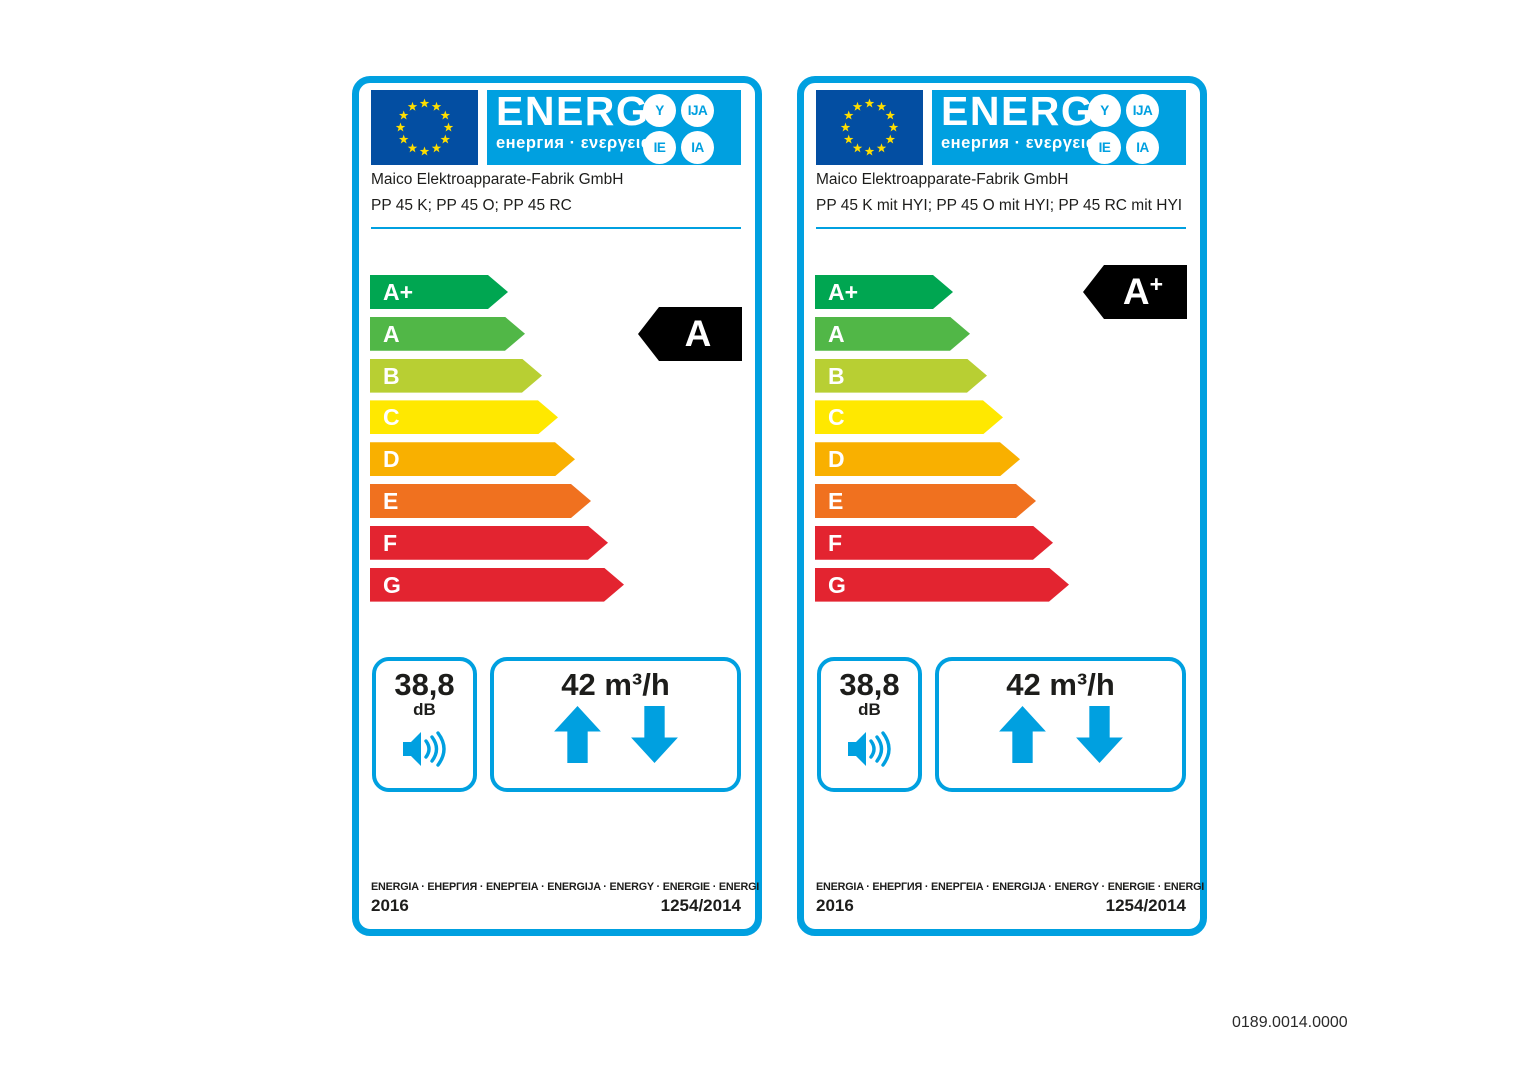 Image resolution: width=1527 pixels, height=1080 pixels. I want to click on rating-indicator: A +, so click(1135, 292).